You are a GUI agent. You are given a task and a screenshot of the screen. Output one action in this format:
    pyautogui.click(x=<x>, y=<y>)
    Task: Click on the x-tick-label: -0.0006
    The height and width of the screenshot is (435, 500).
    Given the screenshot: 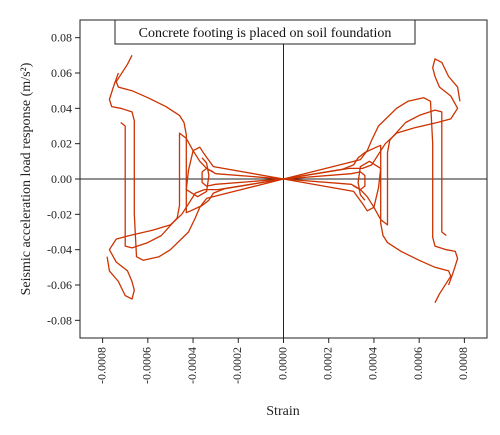 What is the action you would take?
    pyautogui.click(x=147, y=365)
    